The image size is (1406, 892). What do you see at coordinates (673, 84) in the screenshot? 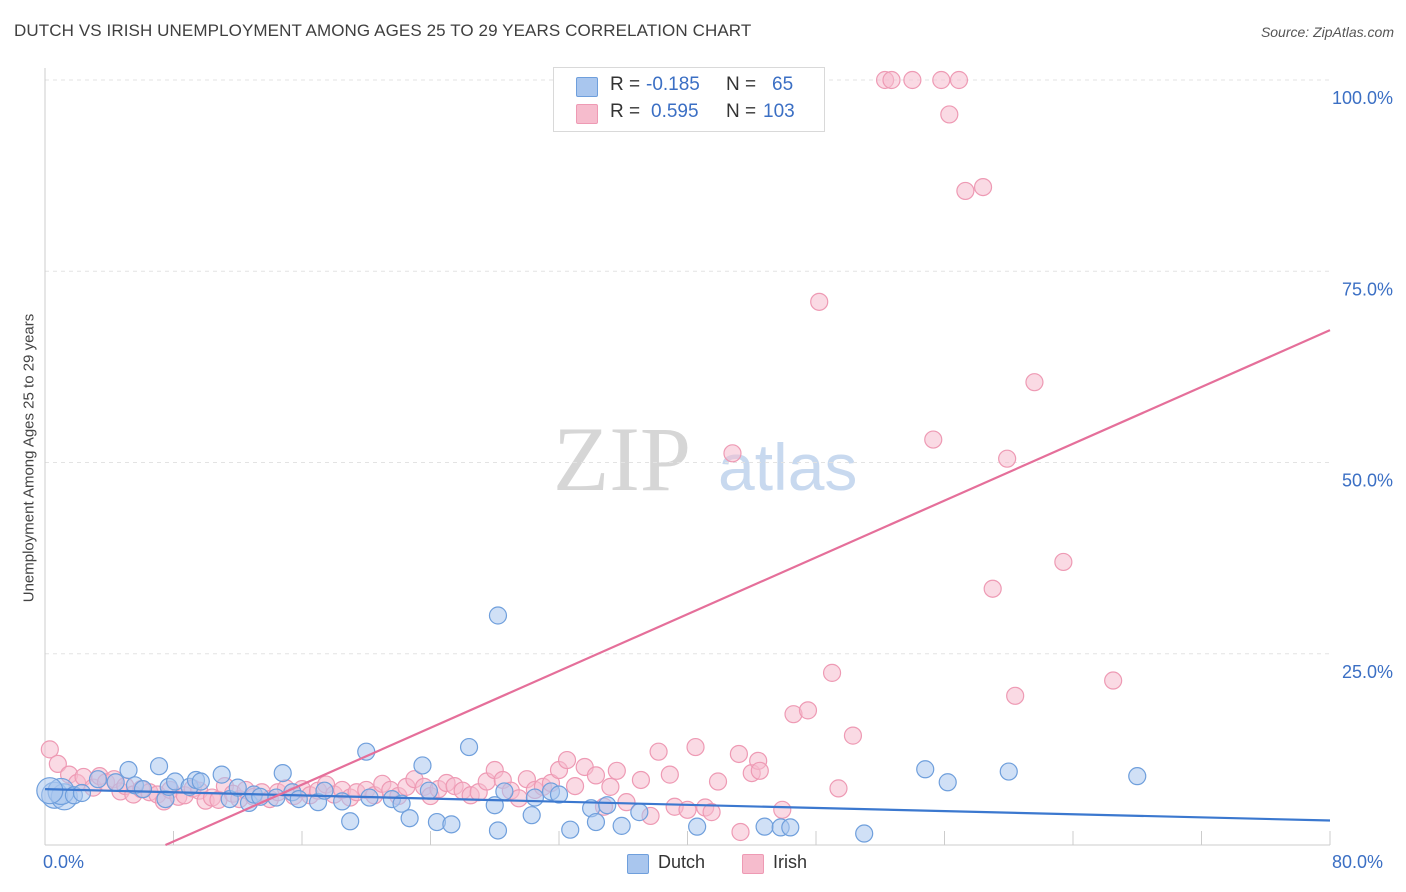
I see `dutch-r-value: -0.185` at bounding box center [673, 84].